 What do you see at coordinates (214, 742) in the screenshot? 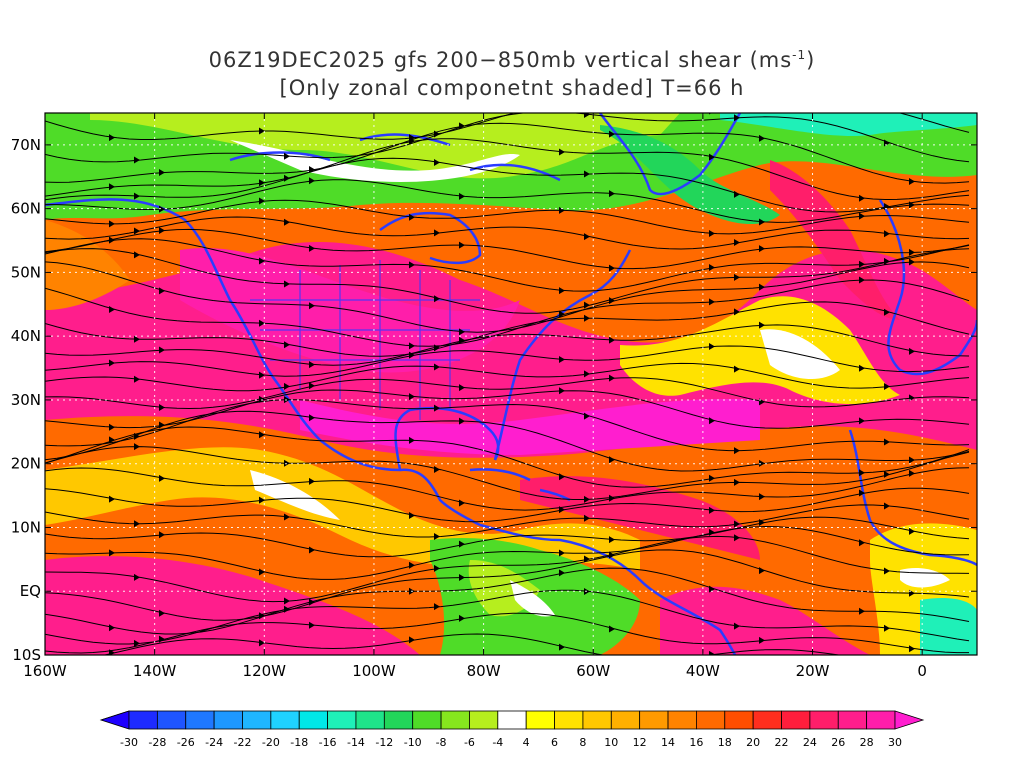
I see `colorbar-label: -24` at bounding box center [214, 742].